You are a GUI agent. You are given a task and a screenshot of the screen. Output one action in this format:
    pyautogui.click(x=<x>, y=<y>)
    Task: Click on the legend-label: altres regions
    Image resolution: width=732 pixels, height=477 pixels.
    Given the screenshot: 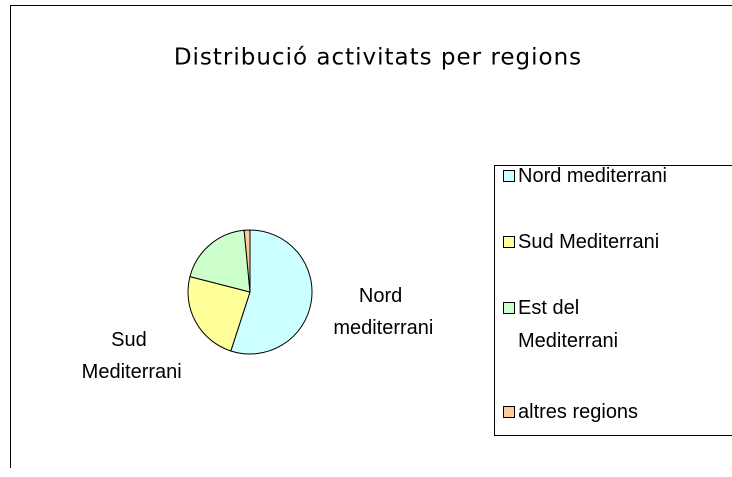 What is the action you would take?
    pyautogui.click(x=578, y=412)
    